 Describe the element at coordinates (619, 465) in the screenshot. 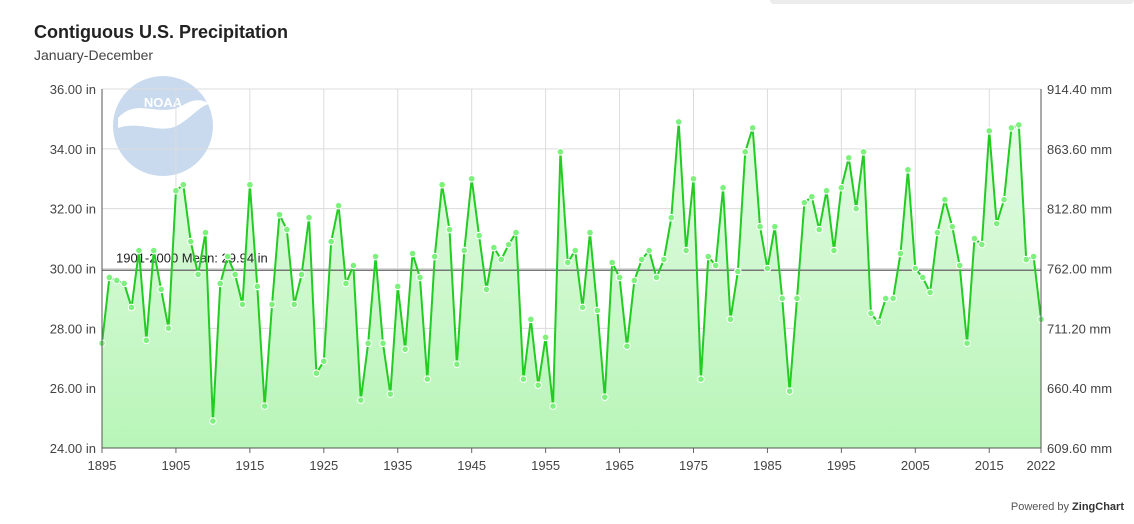

I see `x-tick-label: 1965` at that location.